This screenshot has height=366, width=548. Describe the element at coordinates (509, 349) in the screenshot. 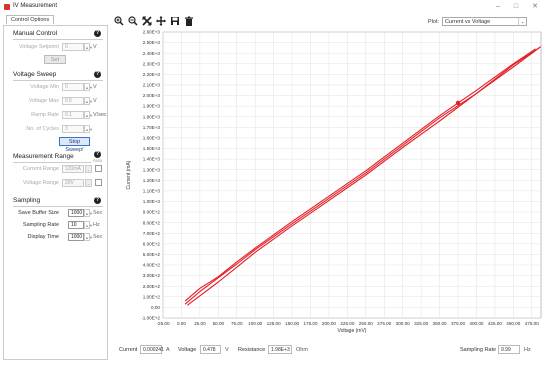

I see `sampling-rate-readout: 9.99` at that location.